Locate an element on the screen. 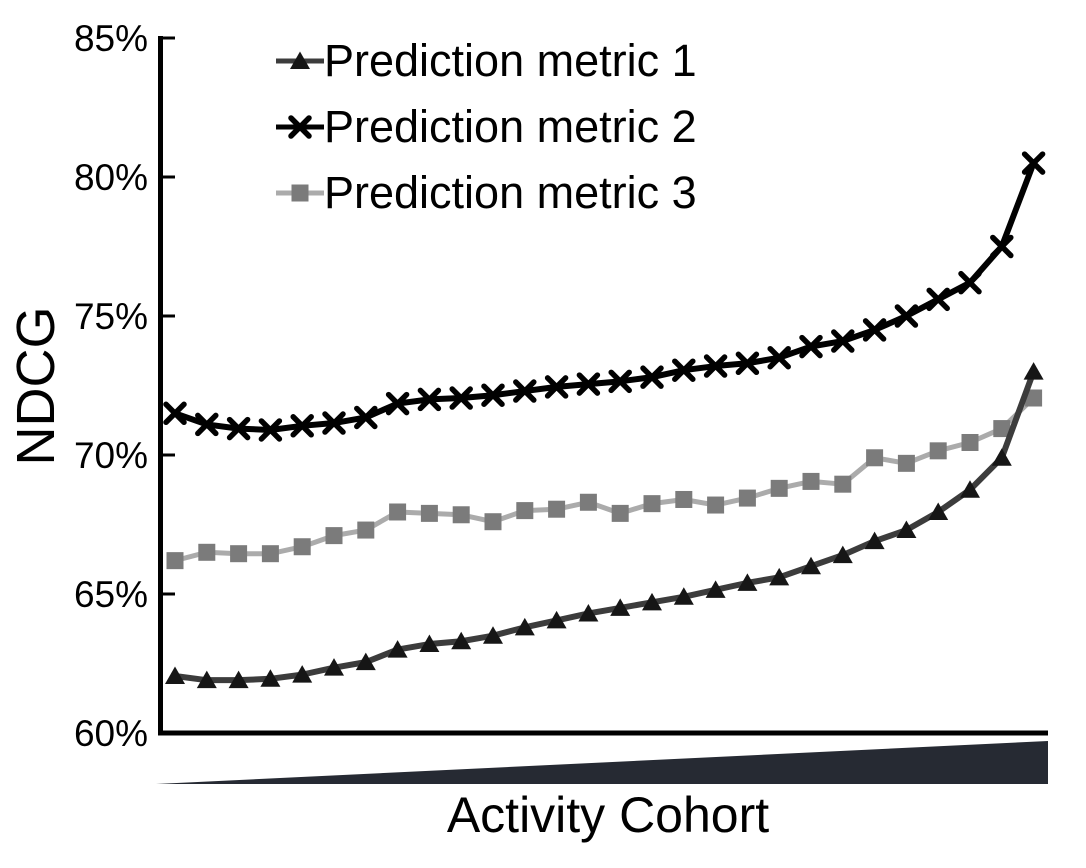 This screenshot has width=1086, height=868. y-tick-label: 75% is located at coordinates (111, 316).